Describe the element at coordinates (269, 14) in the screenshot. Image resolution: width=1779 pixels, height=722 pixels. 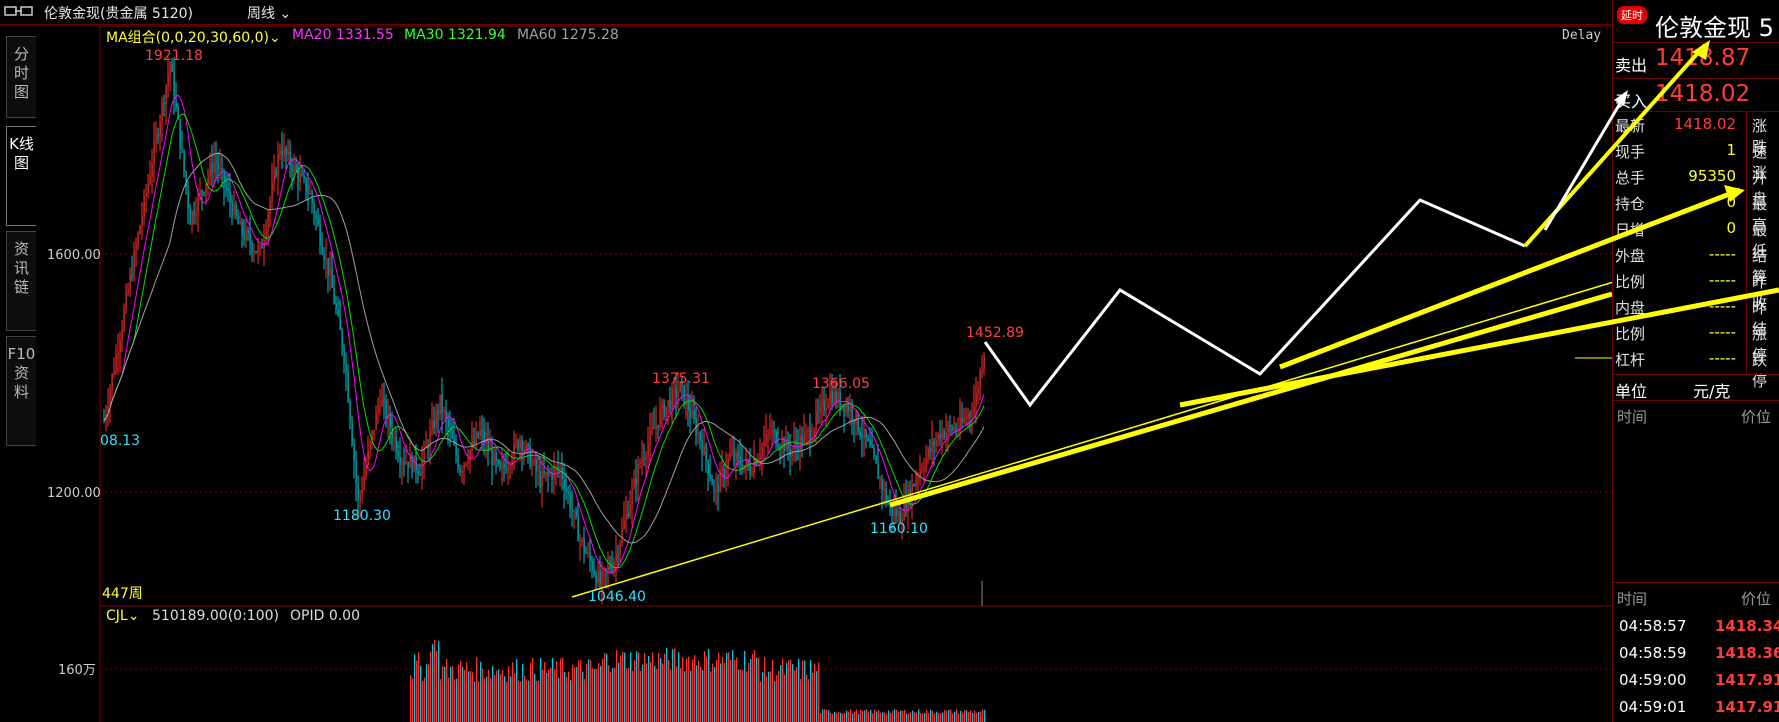
I see `period-selector: 周线 ⌄` at that location.